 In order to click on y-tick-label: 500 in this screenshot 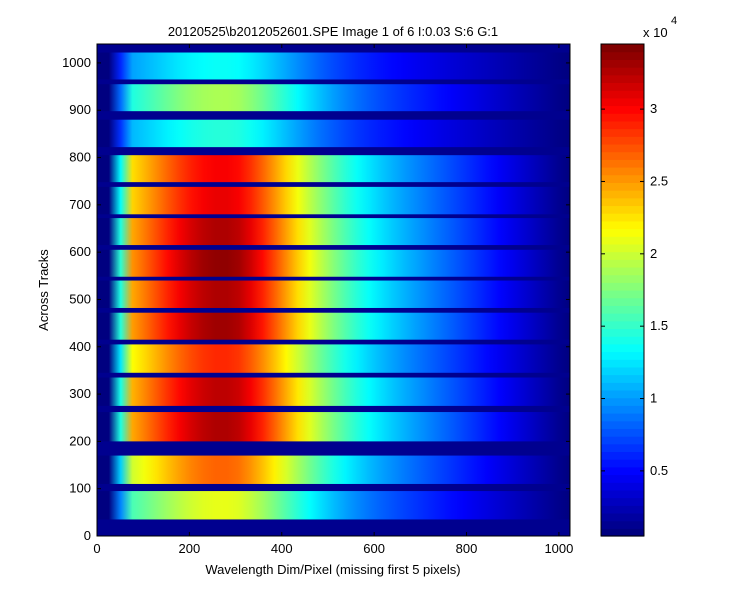, I will do `click(80, 298)`.